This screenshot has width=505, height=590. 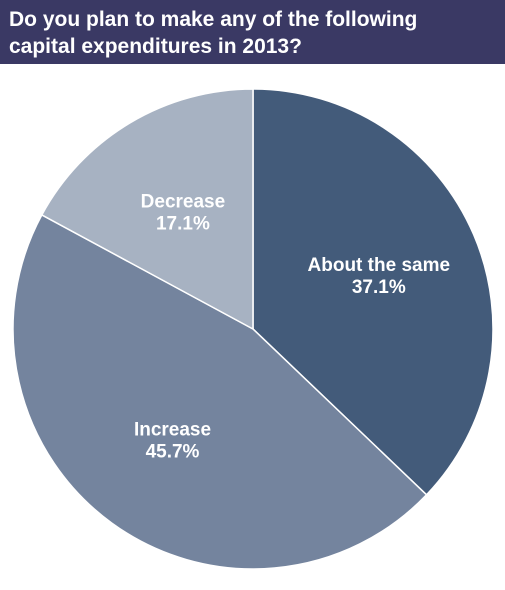 I want to click on slice-label-name: About the same, so click(x=379, y=265).